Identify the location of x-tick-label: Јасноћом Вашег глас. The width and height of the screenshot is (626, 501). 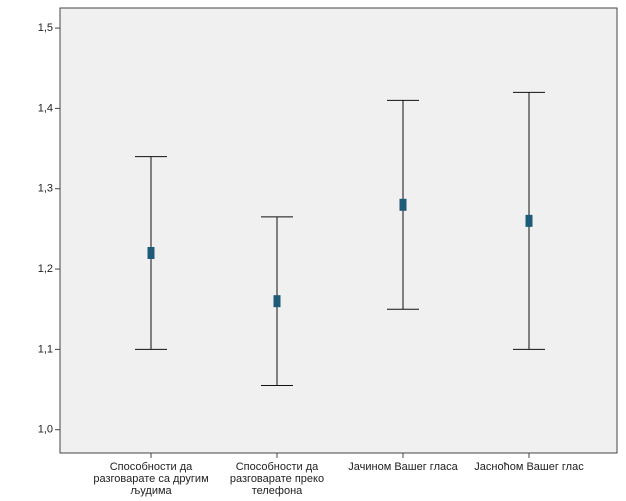
(529, 467).